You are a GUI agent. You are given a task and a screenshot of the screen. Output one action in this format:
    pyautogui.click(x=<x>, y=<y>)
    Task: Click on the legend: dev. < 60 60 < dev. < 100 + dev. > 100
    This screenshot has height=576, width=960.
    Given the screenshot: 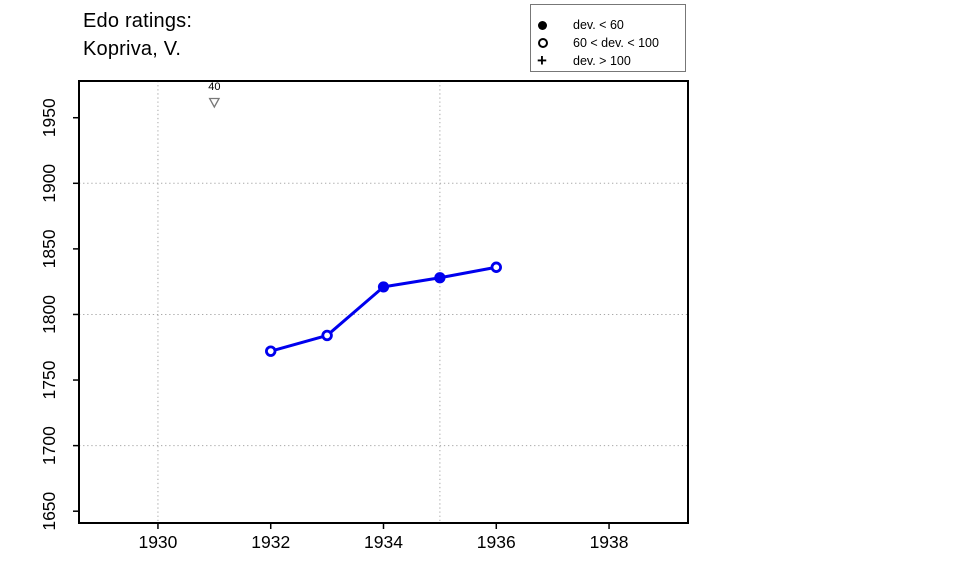 What is the action you would take?
    pyautogui.click(x=608, y=38)
    